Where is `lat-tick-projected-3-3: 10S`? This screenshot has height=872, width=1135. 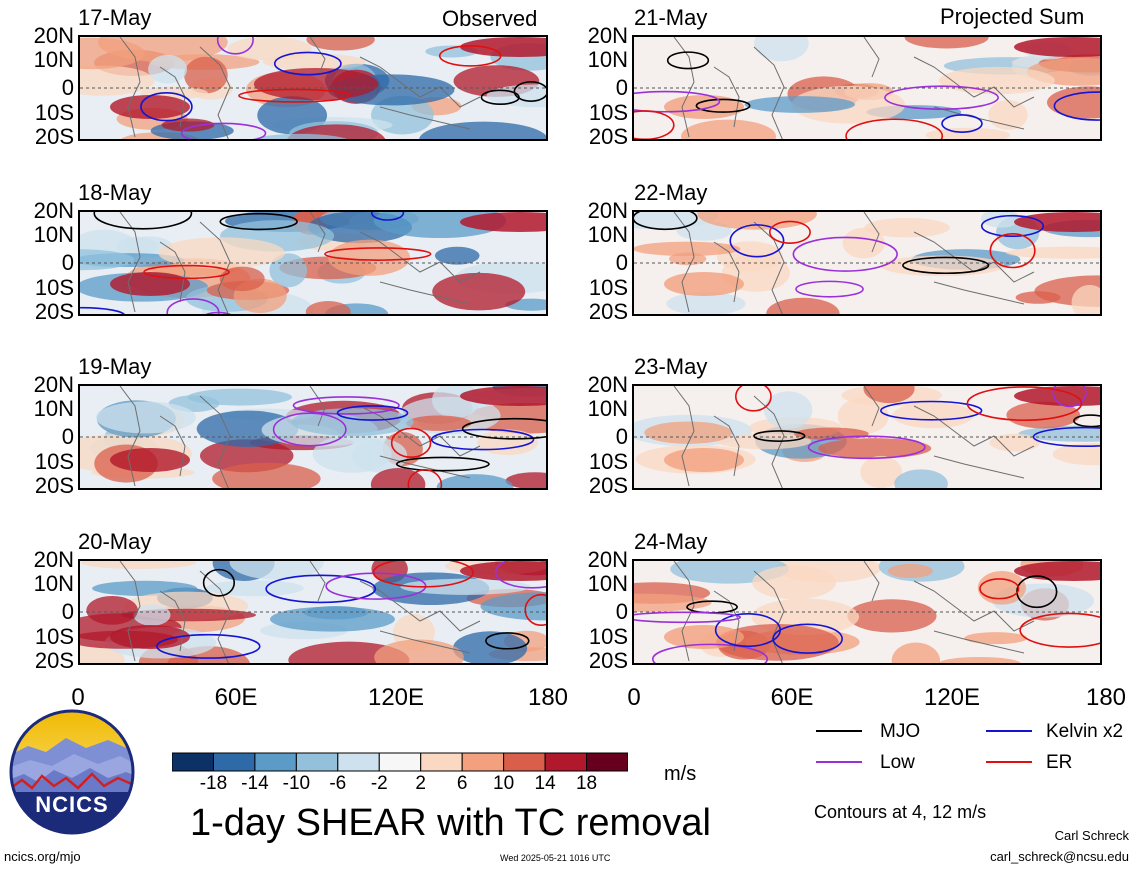 lat-tick-projected-3-3: 10S is located at coordinates (608, 636).